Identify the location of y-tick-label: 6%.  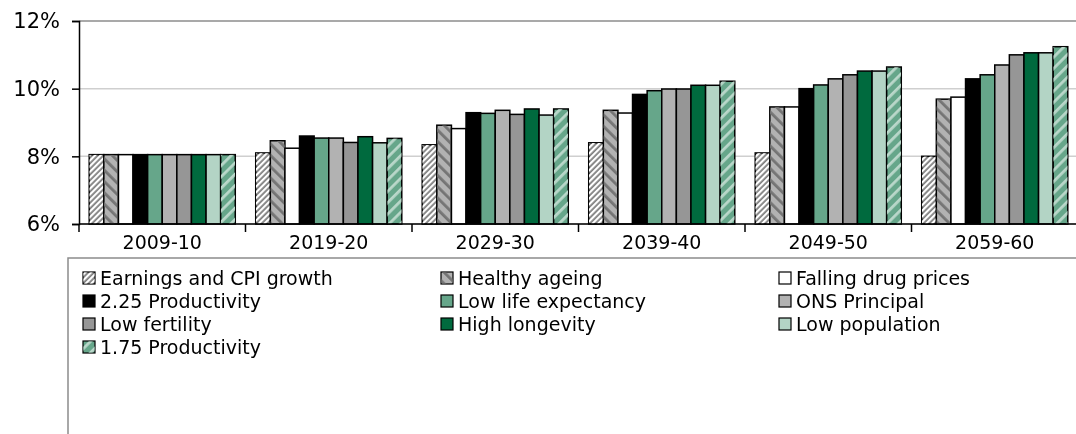
(43, 224).